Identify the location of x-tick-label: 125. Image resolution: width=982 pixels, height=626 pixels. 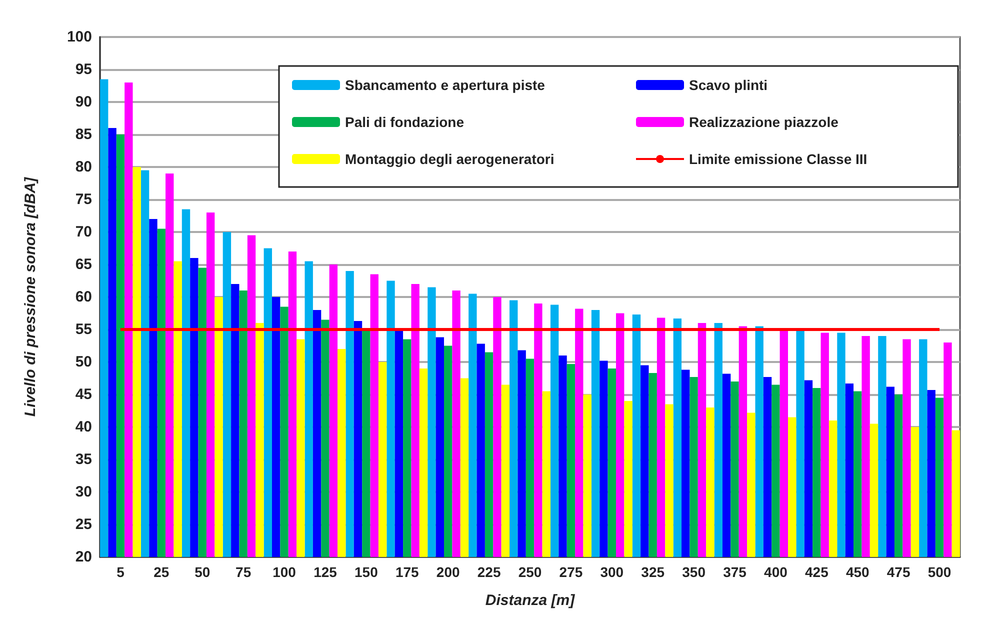
(326, 572).